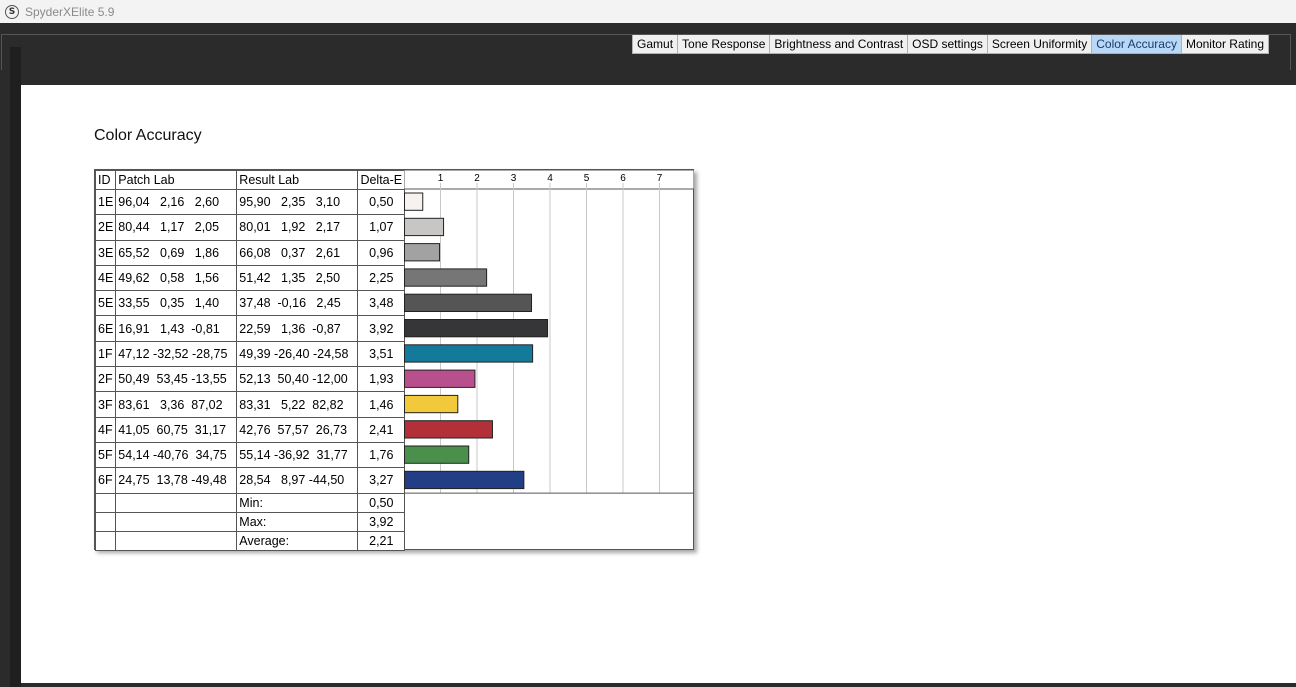  Describe the element at coordinates (176, 455) in the screenshot. I see `cell-patch-lab: 54,14 -40,76 34,75` at that location.